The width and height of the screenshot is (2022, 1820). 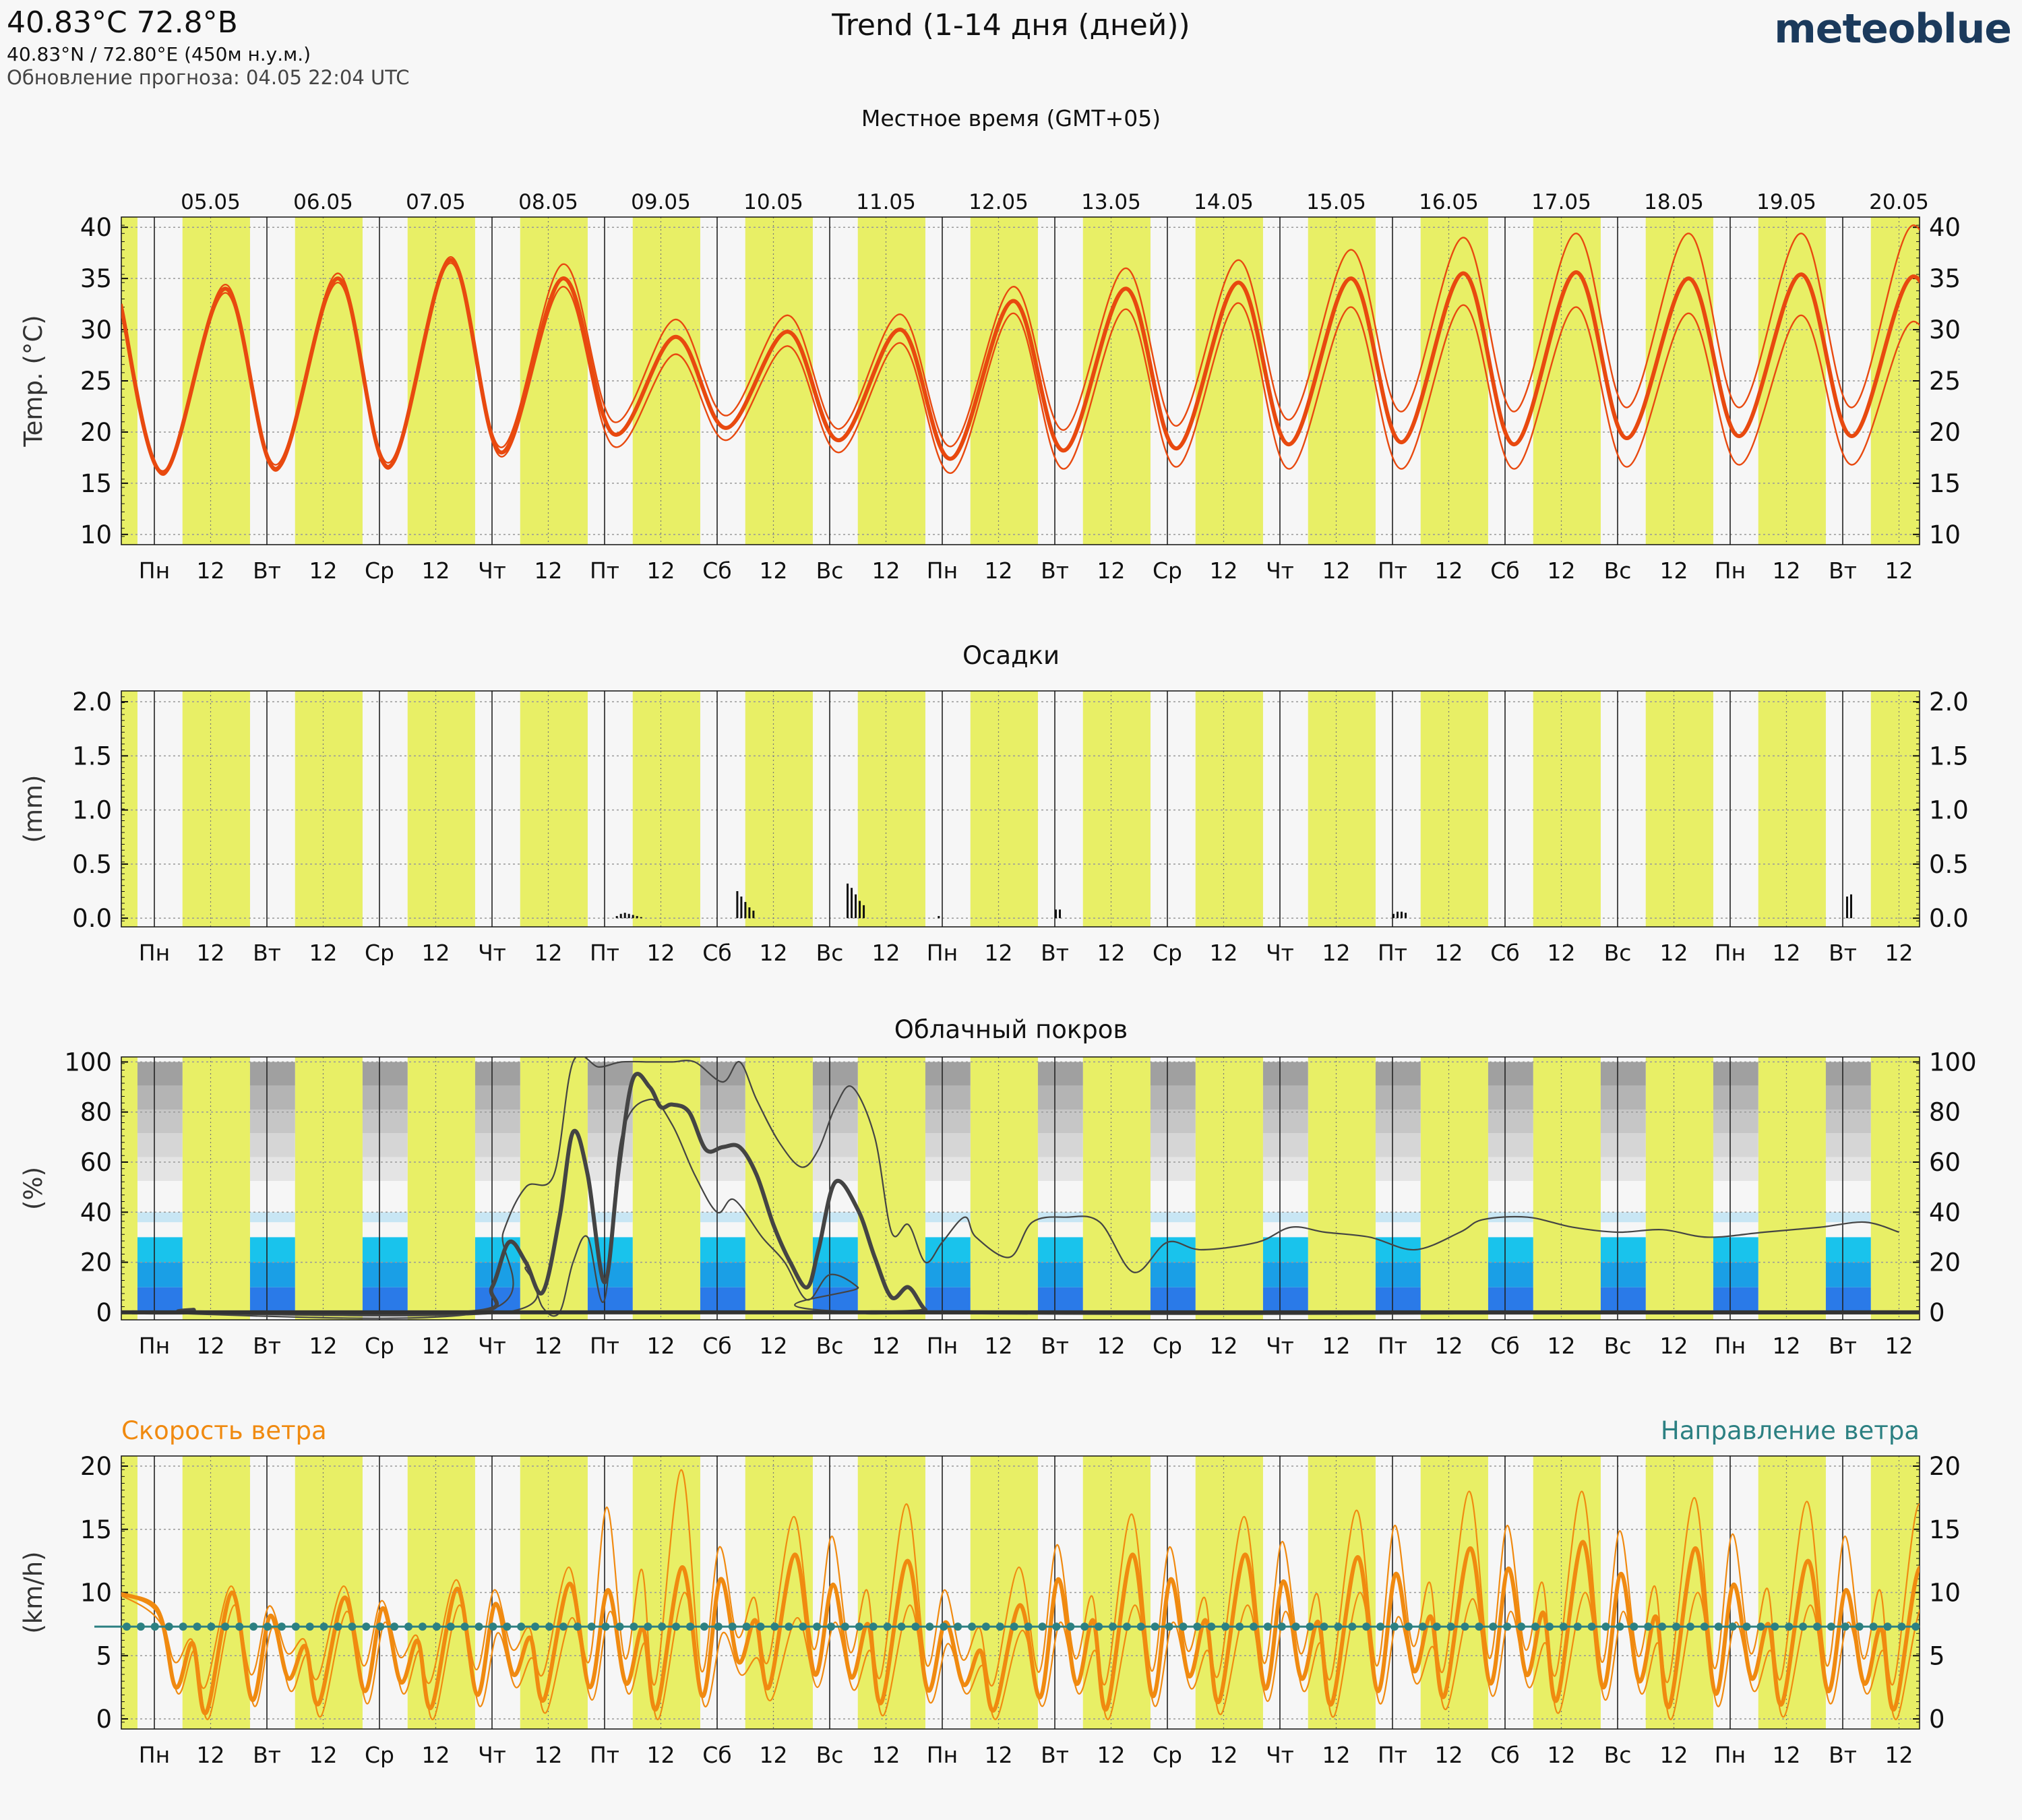 I want to click on weekday-label: Сб, so click(x=1504, y=570).